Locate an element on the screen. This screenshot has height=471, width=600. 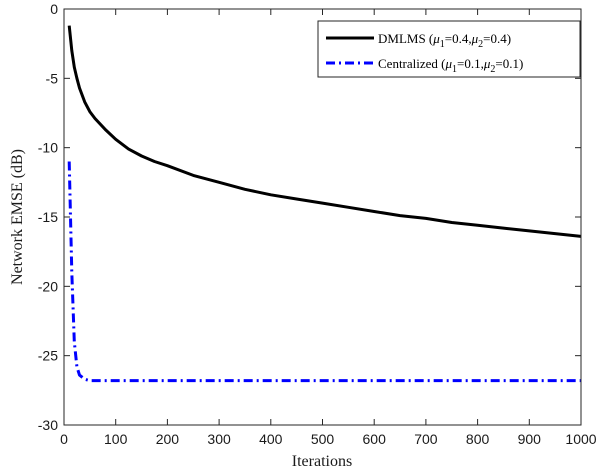
legend-label-centralized: Centralized (μ1=0.1,μ2=0.1) is located at coordinates (450, 65).